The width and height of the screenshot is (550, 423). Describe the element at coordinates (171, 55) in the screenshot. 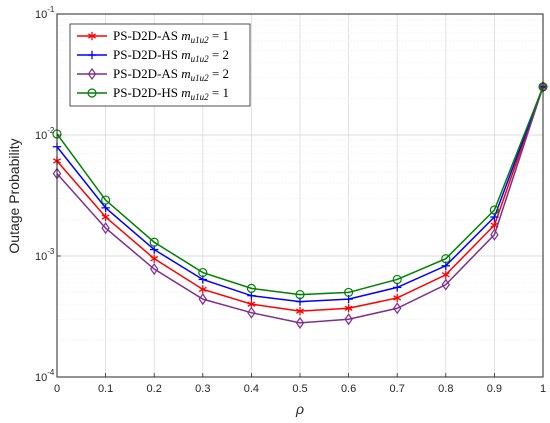

I see `legend-entry: PS-D2D-HS mu1u2 = 2` at that location.